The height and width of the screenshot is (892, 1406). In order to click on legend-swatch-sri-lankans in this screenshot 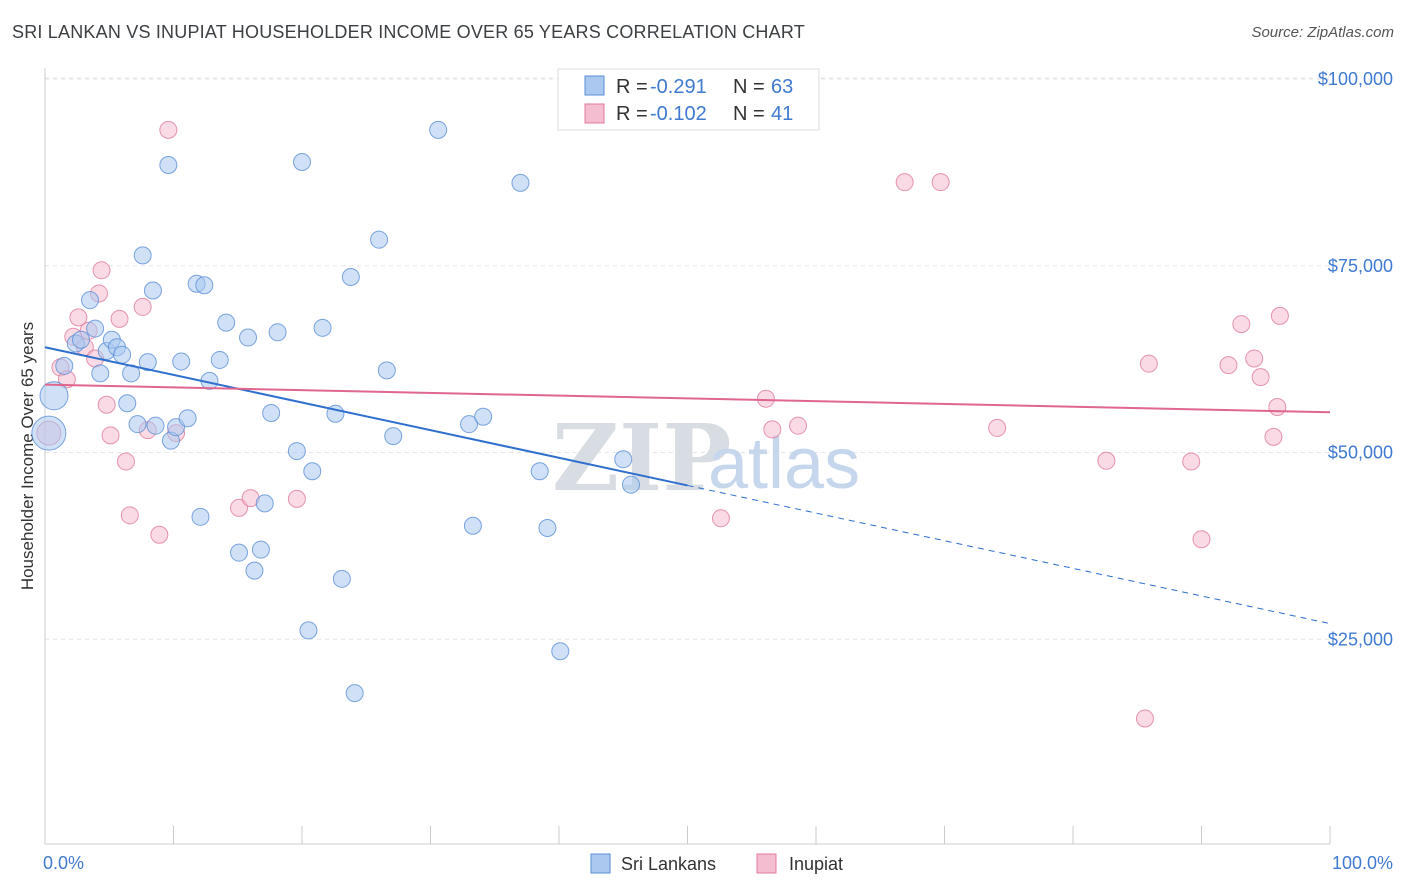, I will do `click(594, 85)`.